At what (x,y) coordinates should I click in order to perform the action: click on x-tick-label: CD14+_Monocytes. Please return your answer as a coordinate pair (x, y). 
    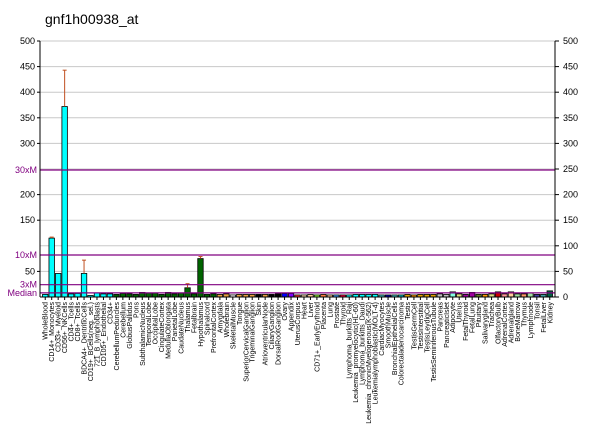
    Looking at the image, I should click on (52, 332).